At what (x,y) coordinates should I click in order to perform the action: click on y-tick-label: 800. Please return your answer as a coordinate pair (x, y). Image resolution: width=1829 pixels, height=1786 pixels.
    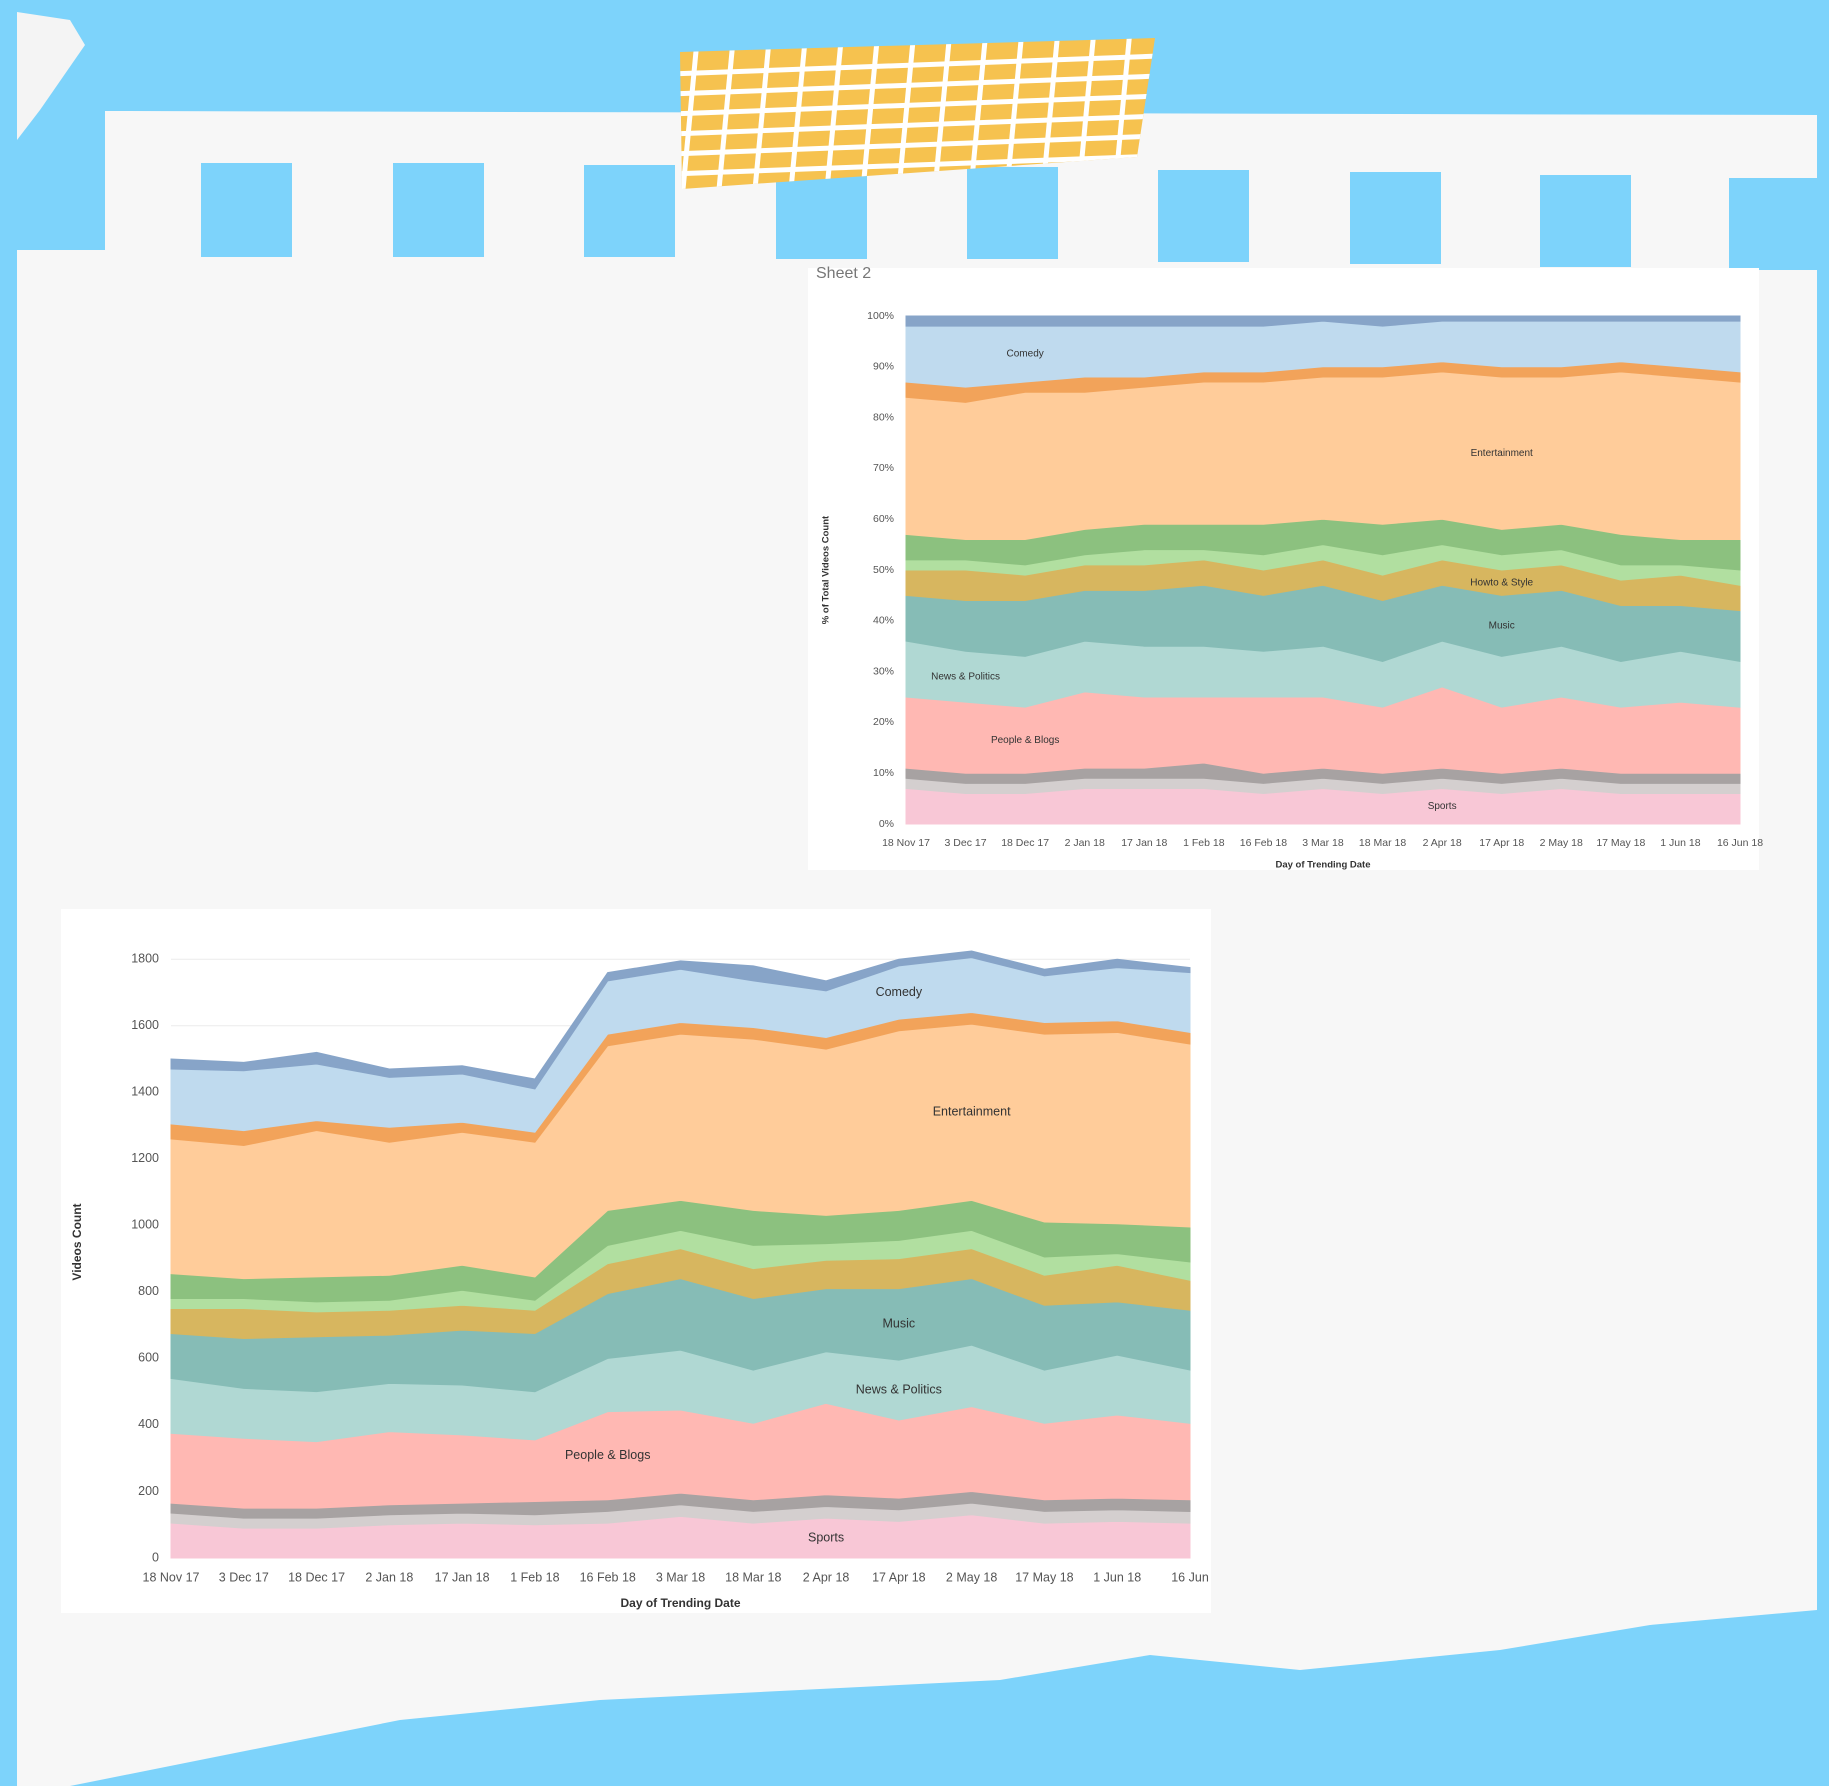
    Looking at the image, I should click on (148, 1291).